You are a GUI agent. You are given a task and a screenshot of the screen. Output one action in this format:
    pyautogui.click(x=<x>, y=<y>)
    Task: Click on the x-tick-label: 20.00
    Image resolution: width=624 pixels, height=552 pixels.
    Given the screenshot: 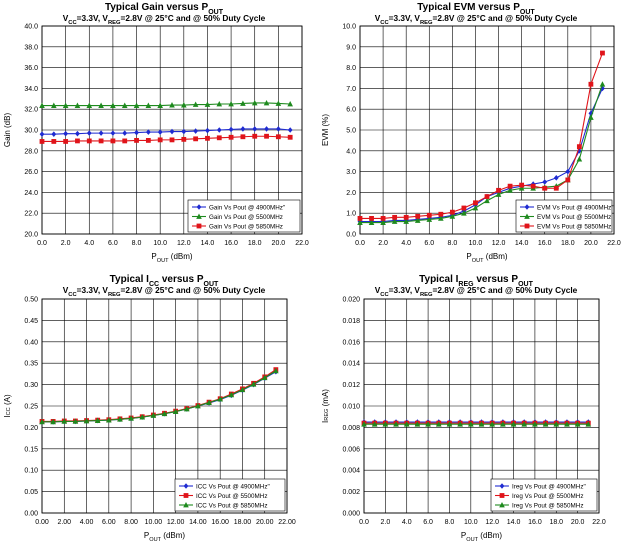 What is the action you would take?
    pyautogui.click(x=265, y=522)
    